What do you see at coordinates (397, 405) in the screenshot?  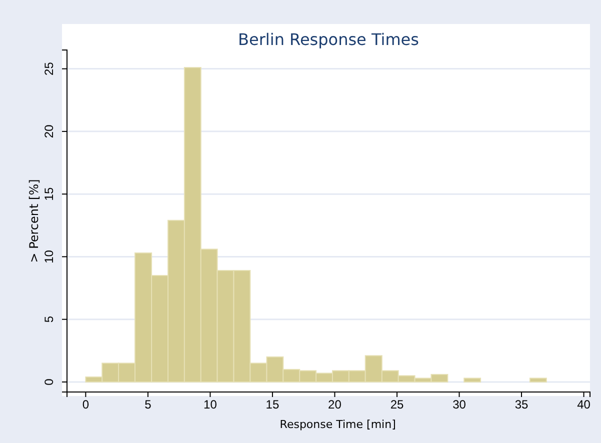 I see `x-tick-label: 25` at bounding box center [397, 405].